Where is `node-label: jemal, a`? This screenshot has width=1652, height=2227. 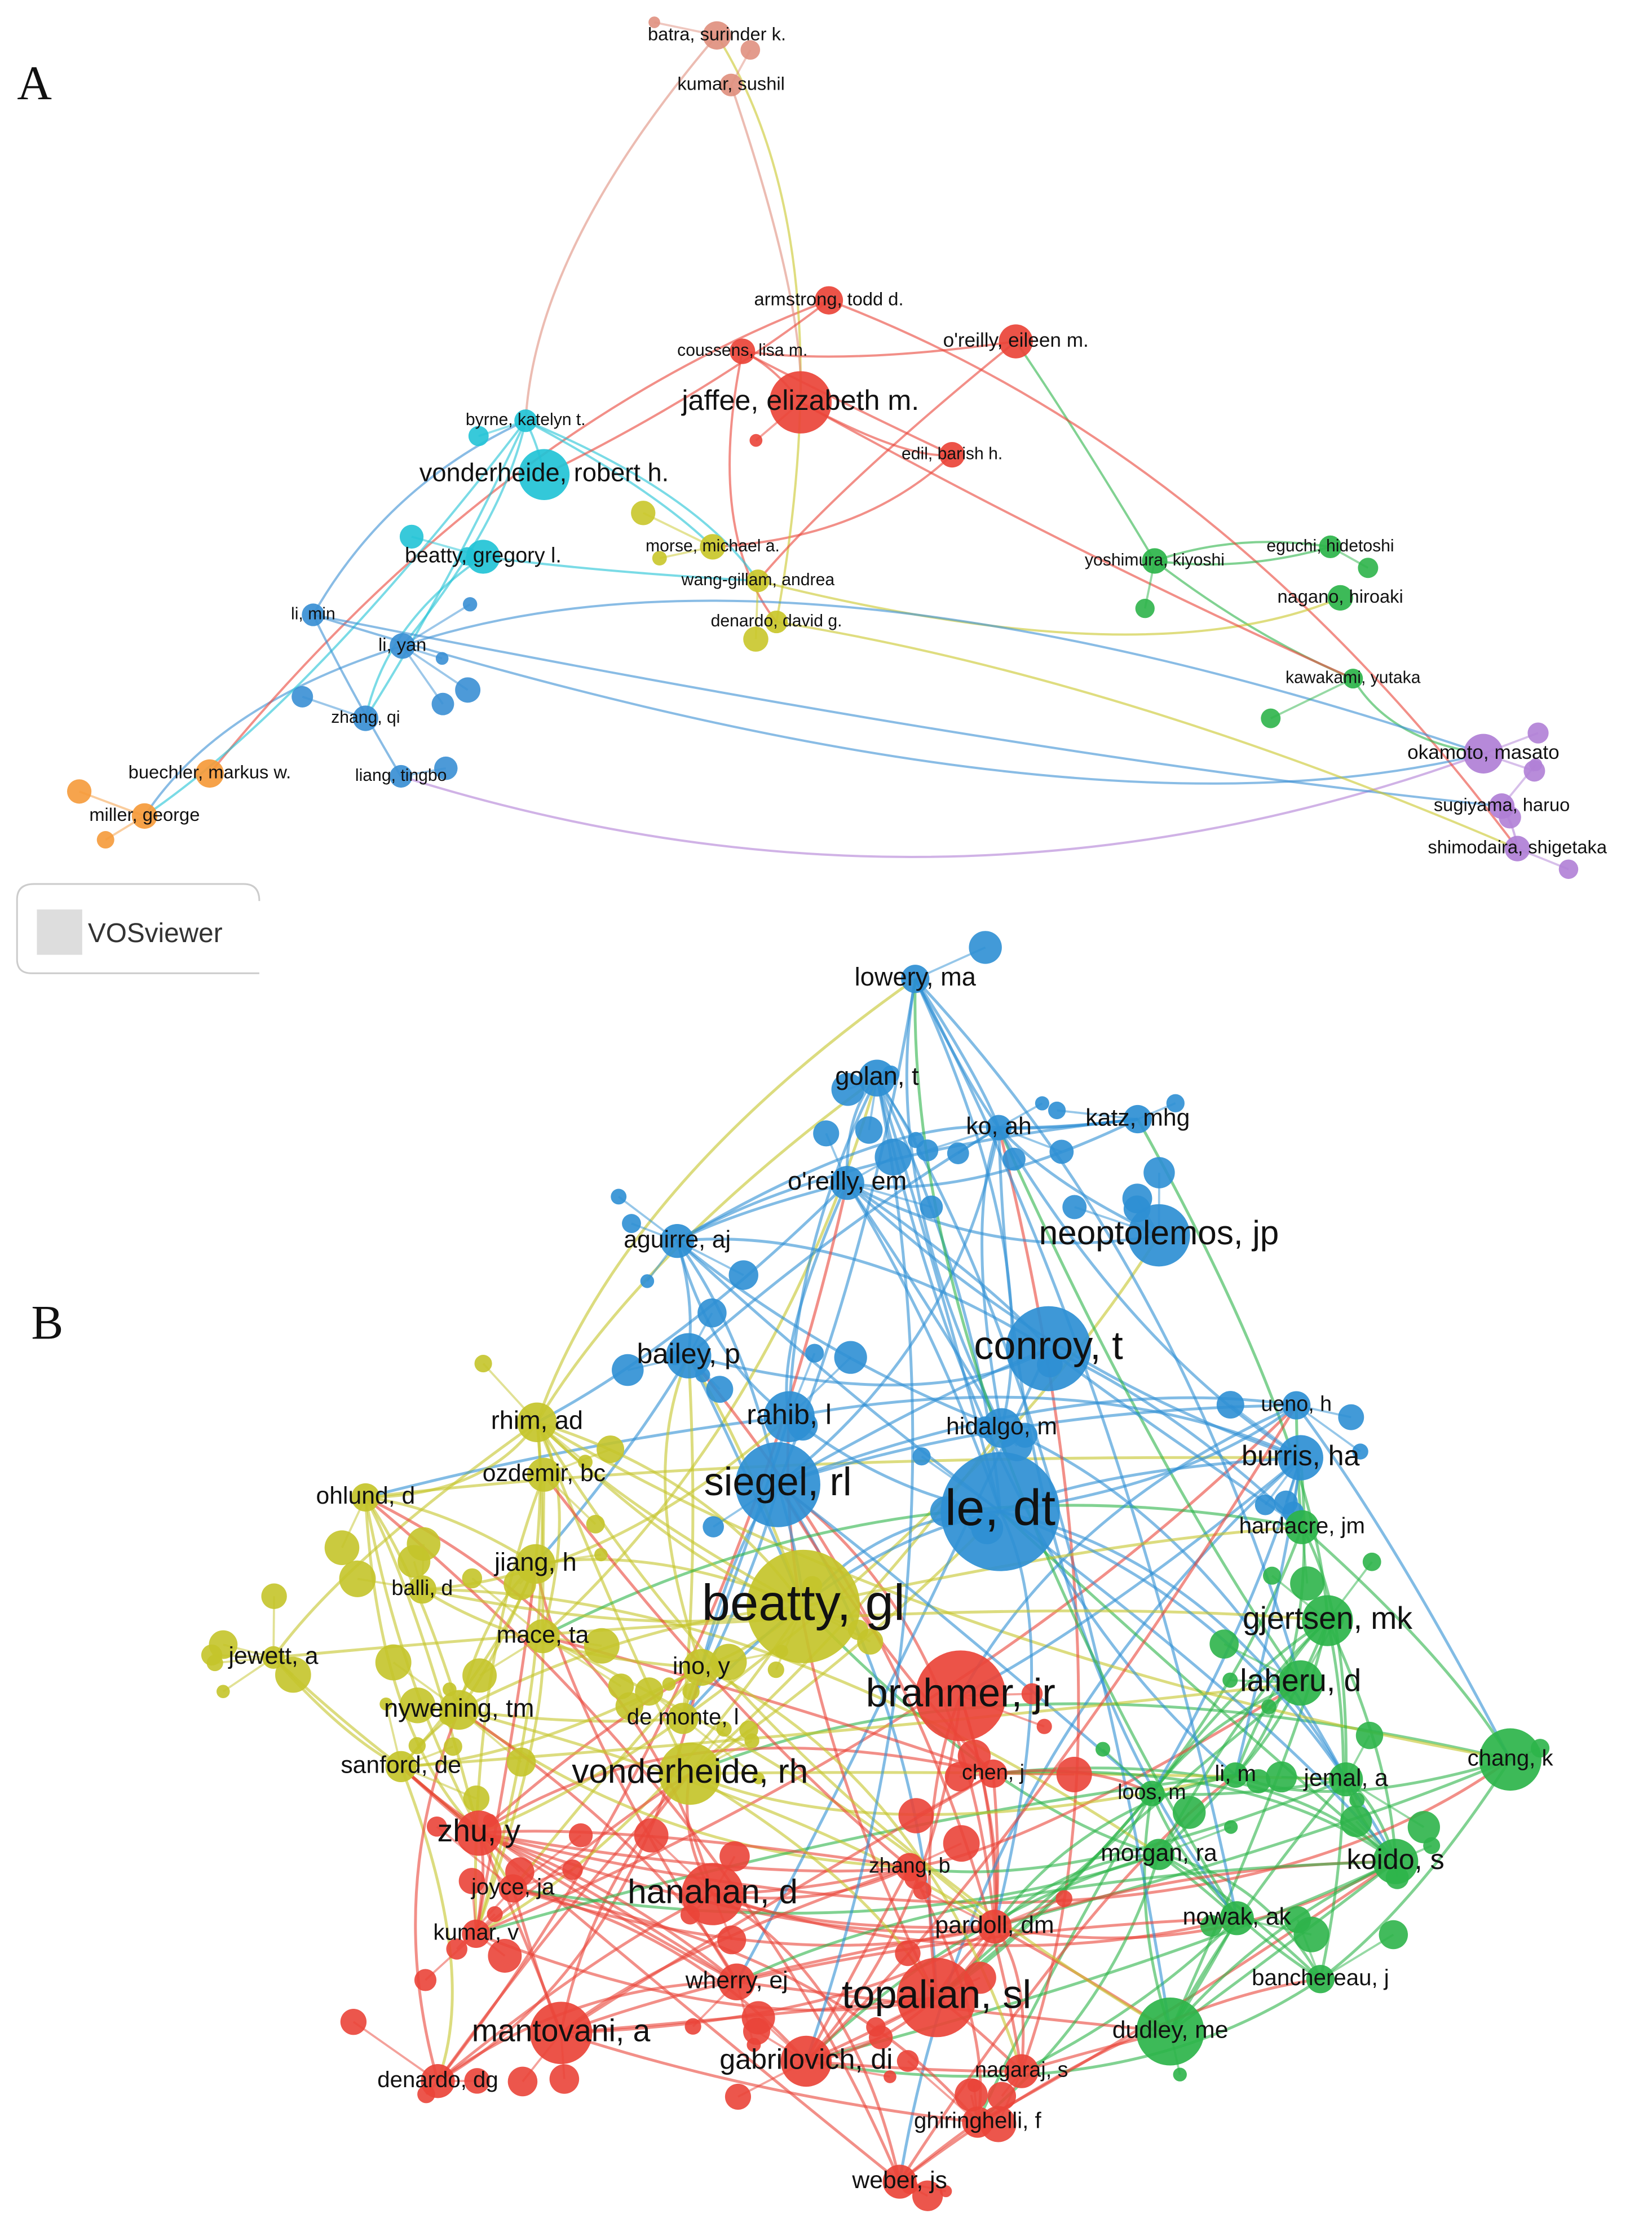 node-label: jemal, a is located at coordinates (1345, 1777).